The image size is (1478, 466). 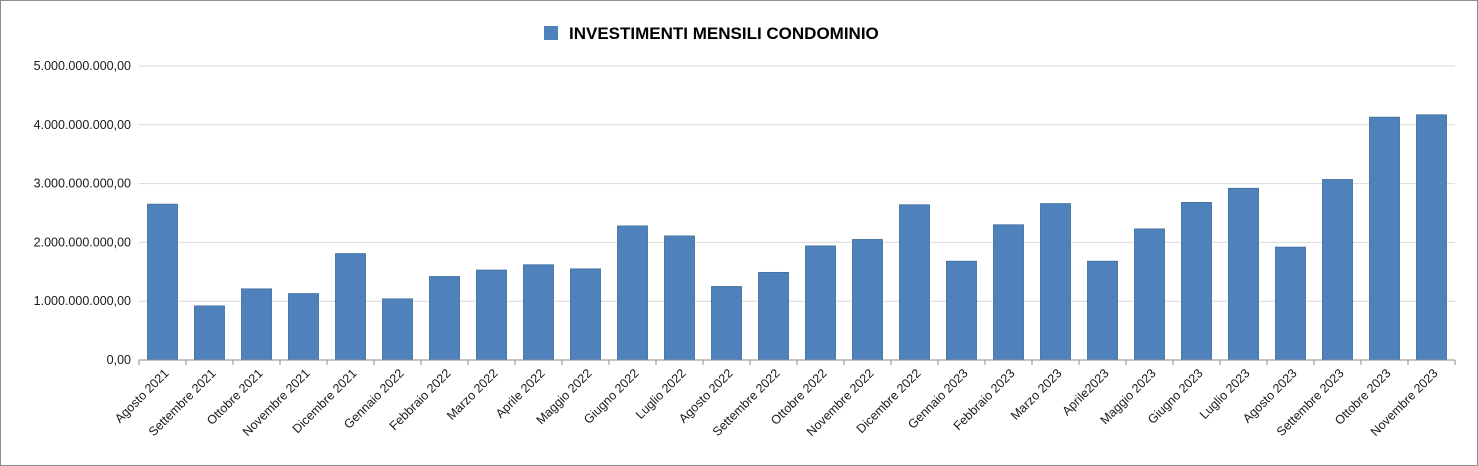 What do you see at coordinates (724, 33) in the screenshot?
I see `legend-label: INVESTIMENTI MENSILI CONDOMINIO` at bounding box center [724, 33].